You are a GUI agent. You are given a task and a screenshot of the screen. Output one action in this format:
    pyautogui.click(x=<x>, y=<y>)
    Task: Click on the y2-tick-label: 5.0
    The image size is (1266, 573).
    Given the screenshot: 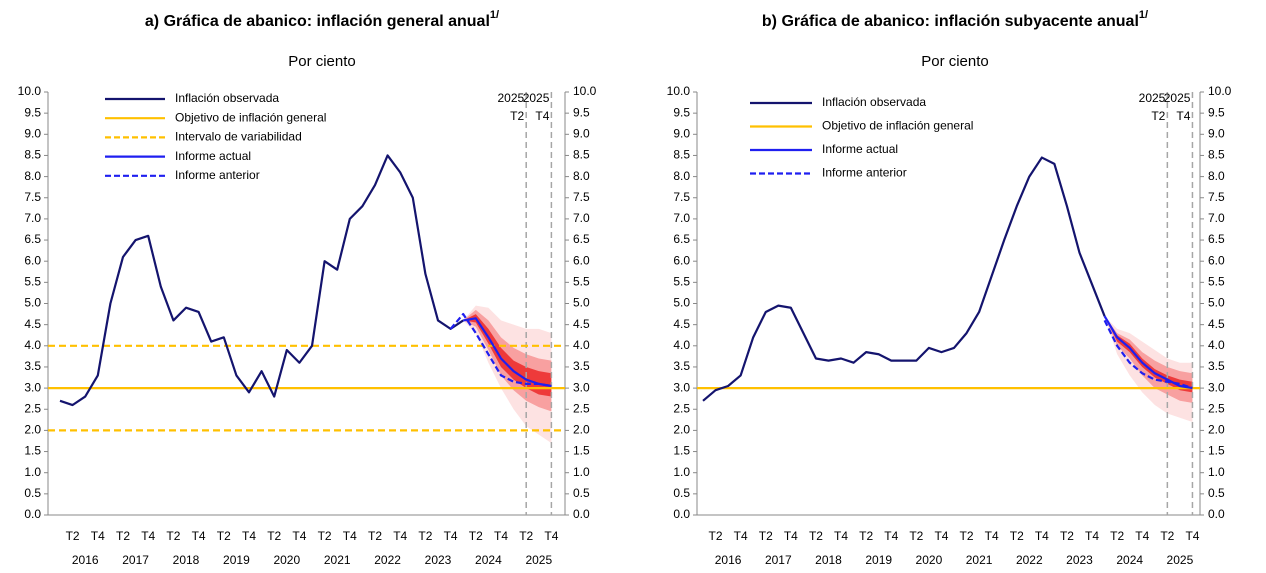 What is the action you would take?
    pyautogui.click(x=1216, y=303)
    